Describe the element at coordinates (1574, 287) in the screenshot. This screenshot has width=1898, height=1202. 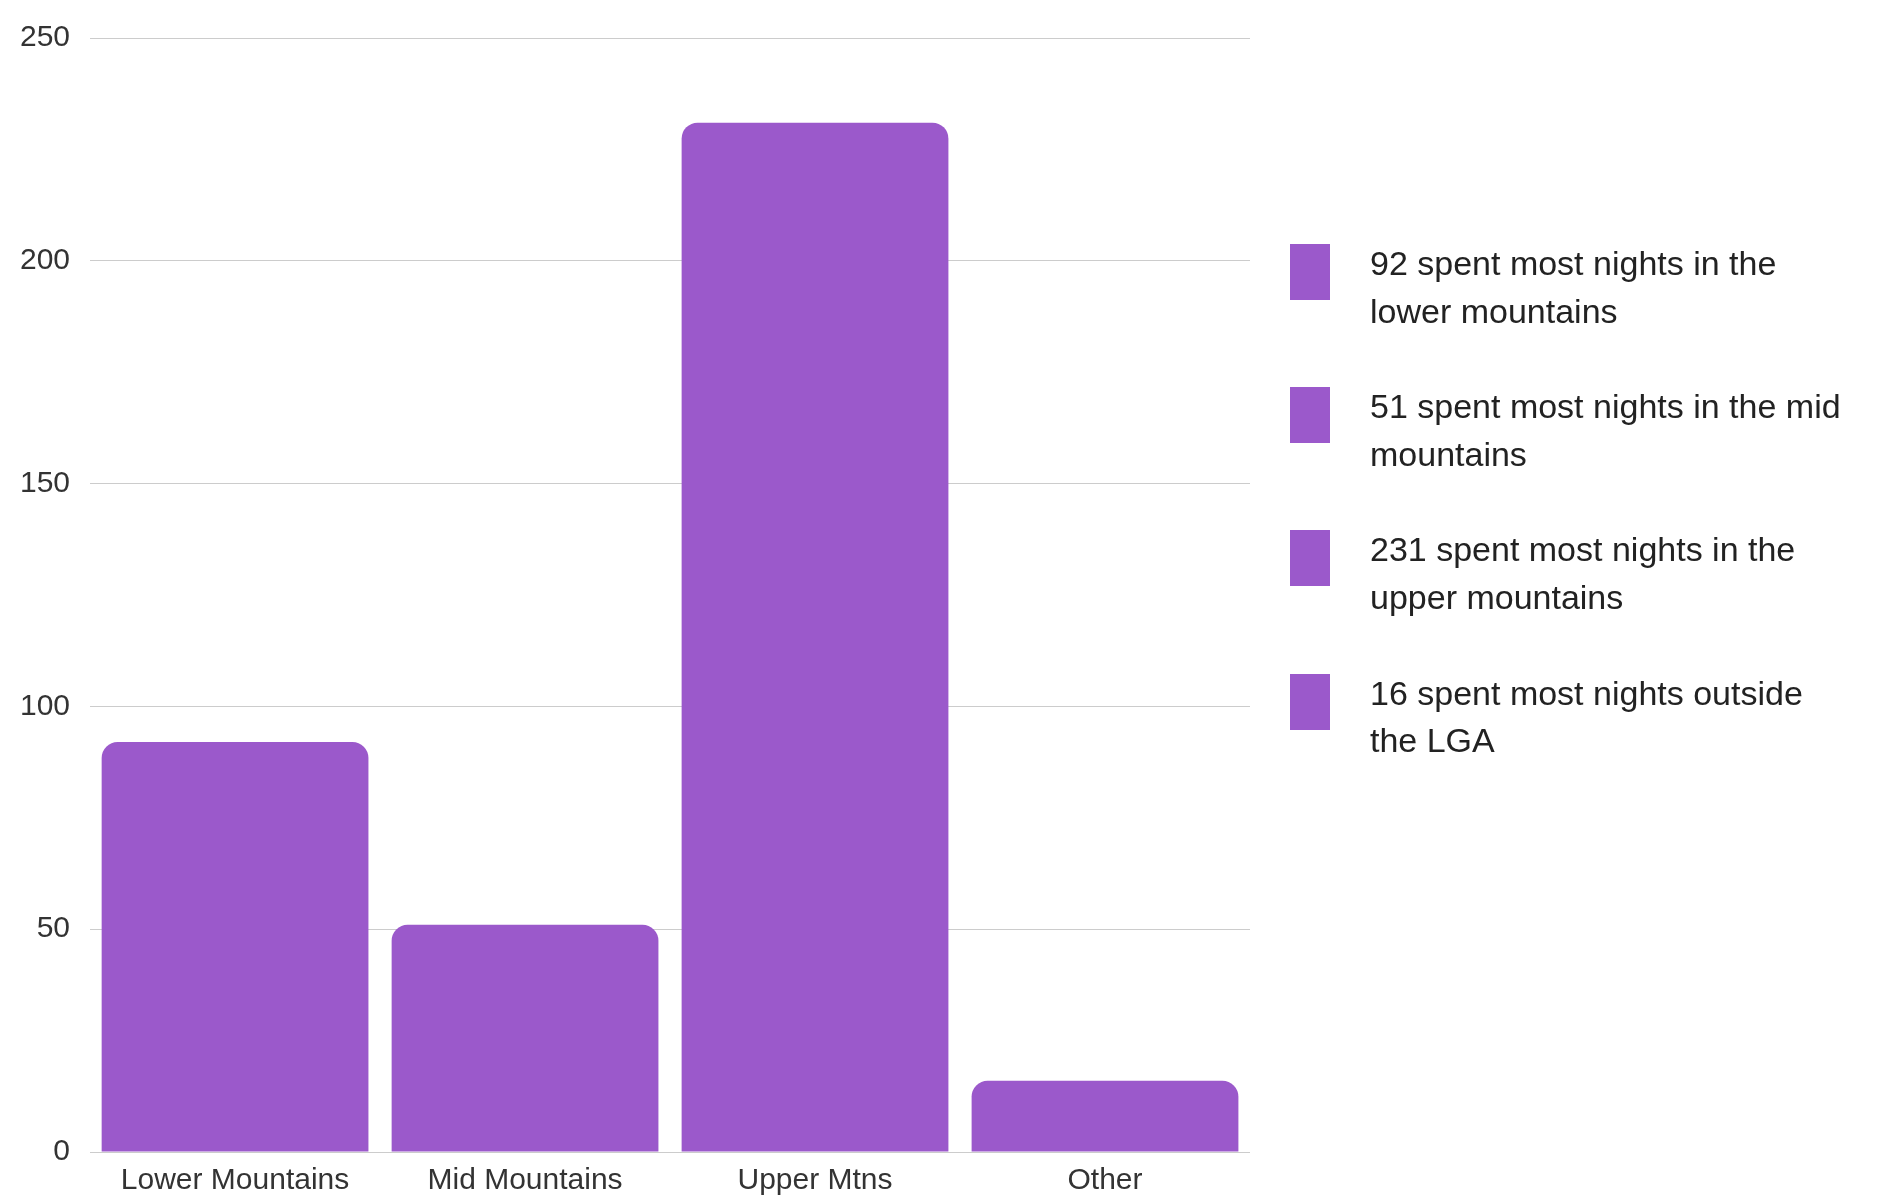
I see `legend-label: 92 spent most nights in the lower mountains` at that location.